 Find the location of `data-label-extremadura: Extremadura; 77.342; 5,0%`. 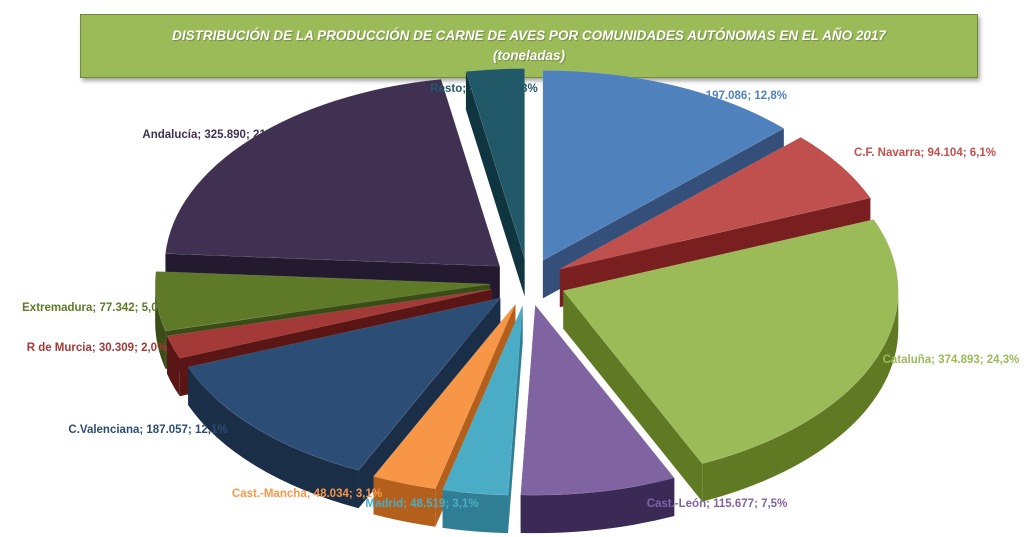

data-label-extremadura: Extremadura; 77.342; 5,0% is located at coordinates (95, 308).